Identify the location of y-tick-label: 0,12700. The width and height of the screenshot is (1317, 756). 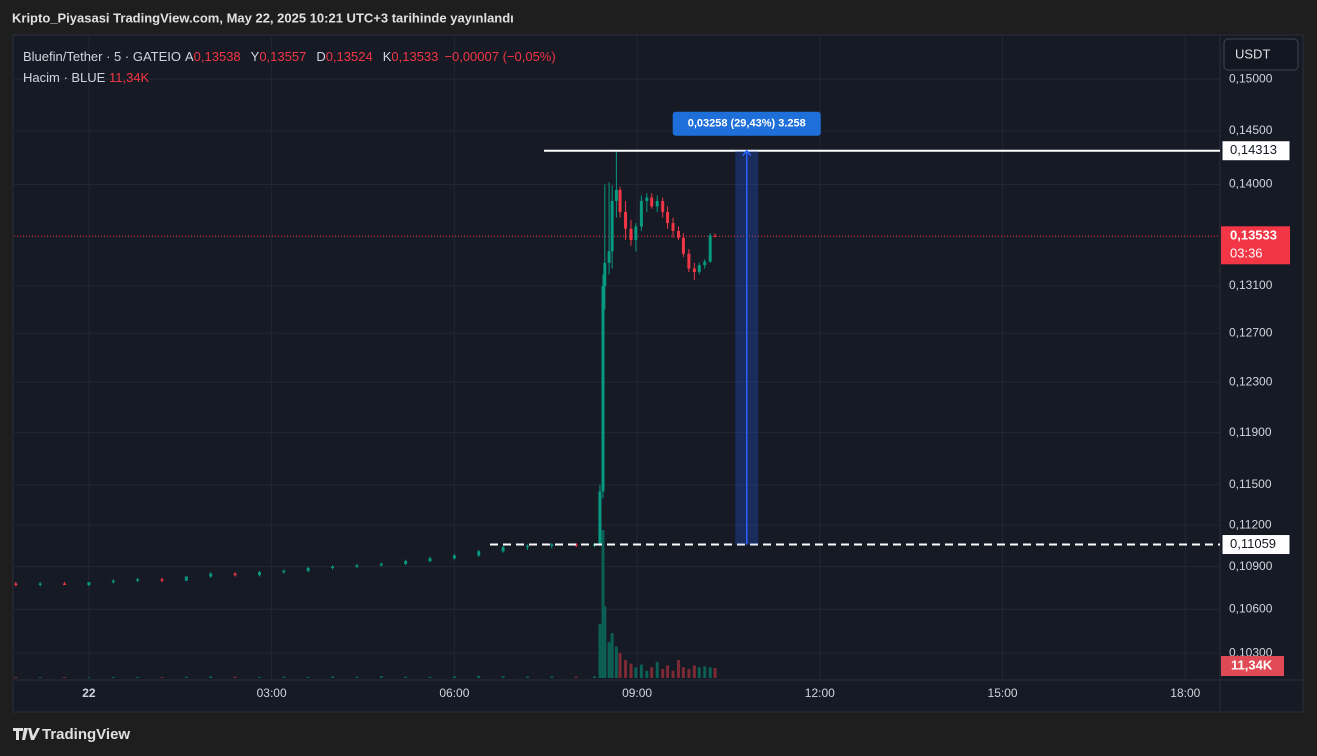
(1251, 332).